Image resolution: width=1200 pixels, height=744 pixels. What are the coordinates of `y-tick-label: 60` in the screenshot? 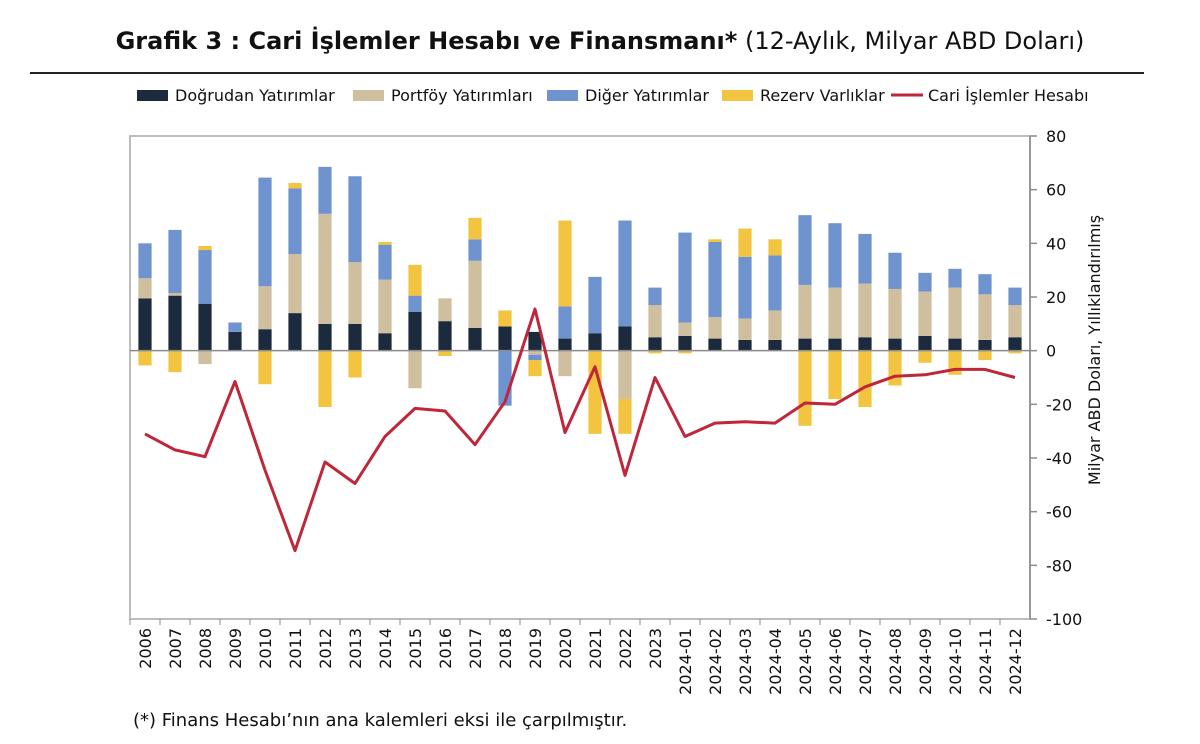 It's located at (1056, 190).